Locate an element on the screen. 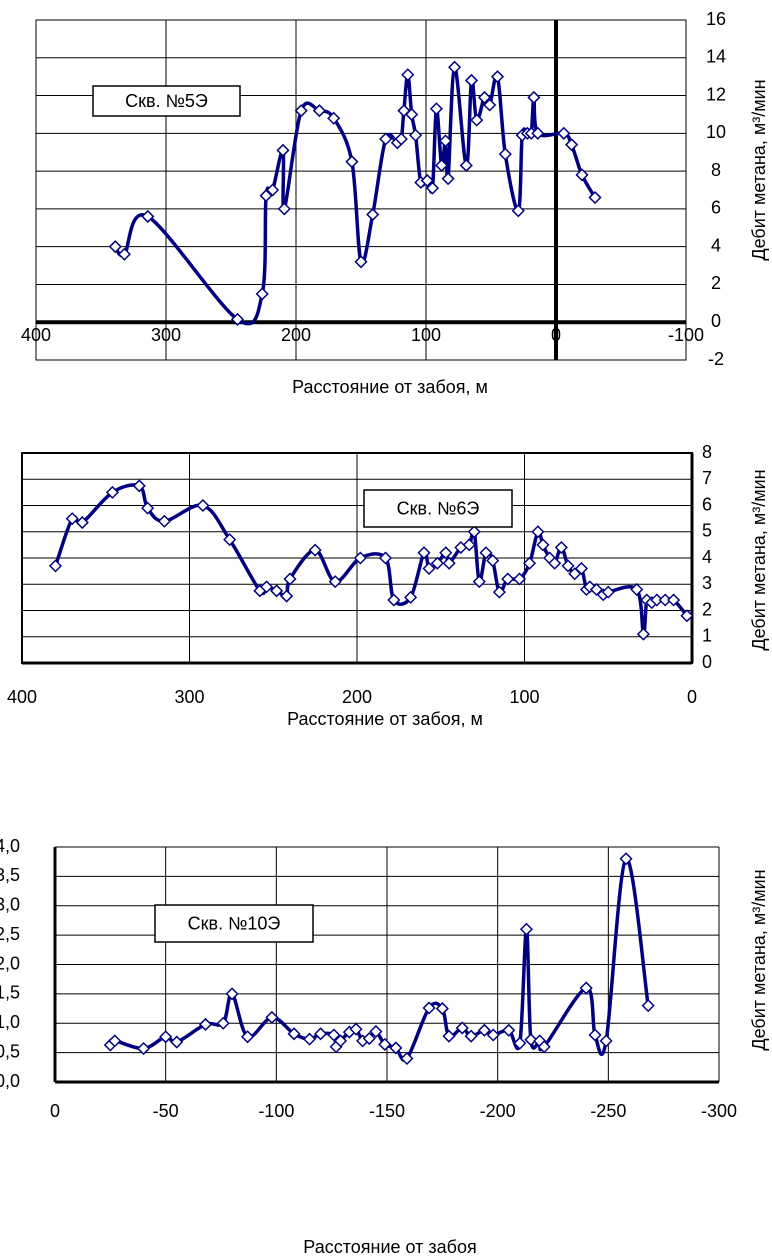 Image resolution: width=772 pixels, height=1259 pixels. x-tick-label: -200 is located at coordinates (498, 1111).